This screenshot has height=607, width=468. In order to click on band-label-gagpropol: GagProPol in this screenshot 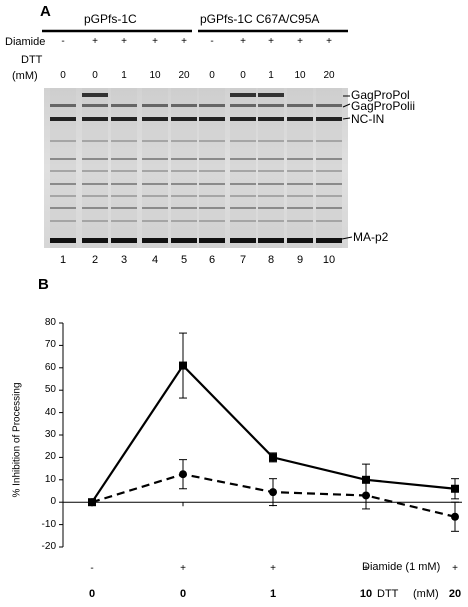, I will do `click(380, 95)`.